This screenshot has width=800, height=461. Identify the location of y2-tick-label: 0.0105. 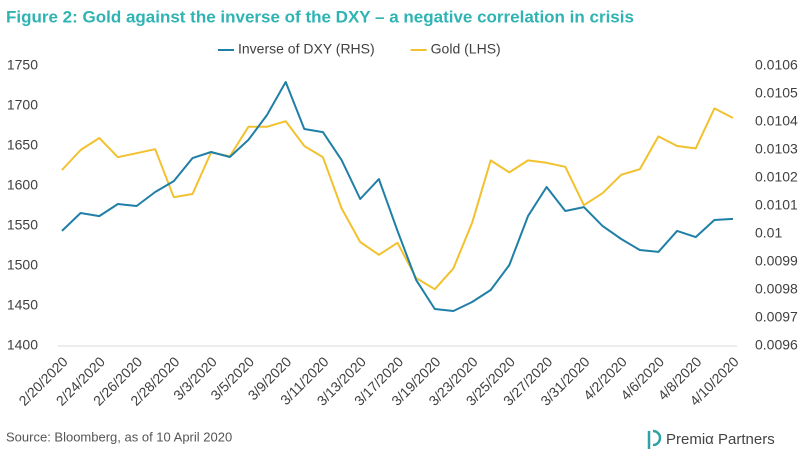
(776, 93).